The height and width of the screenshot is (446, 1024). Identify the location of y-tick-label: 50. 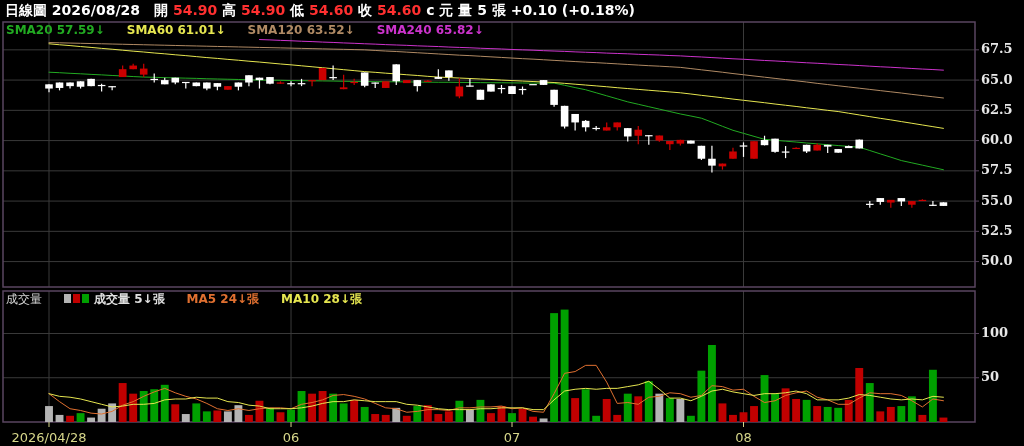
(990, 377).